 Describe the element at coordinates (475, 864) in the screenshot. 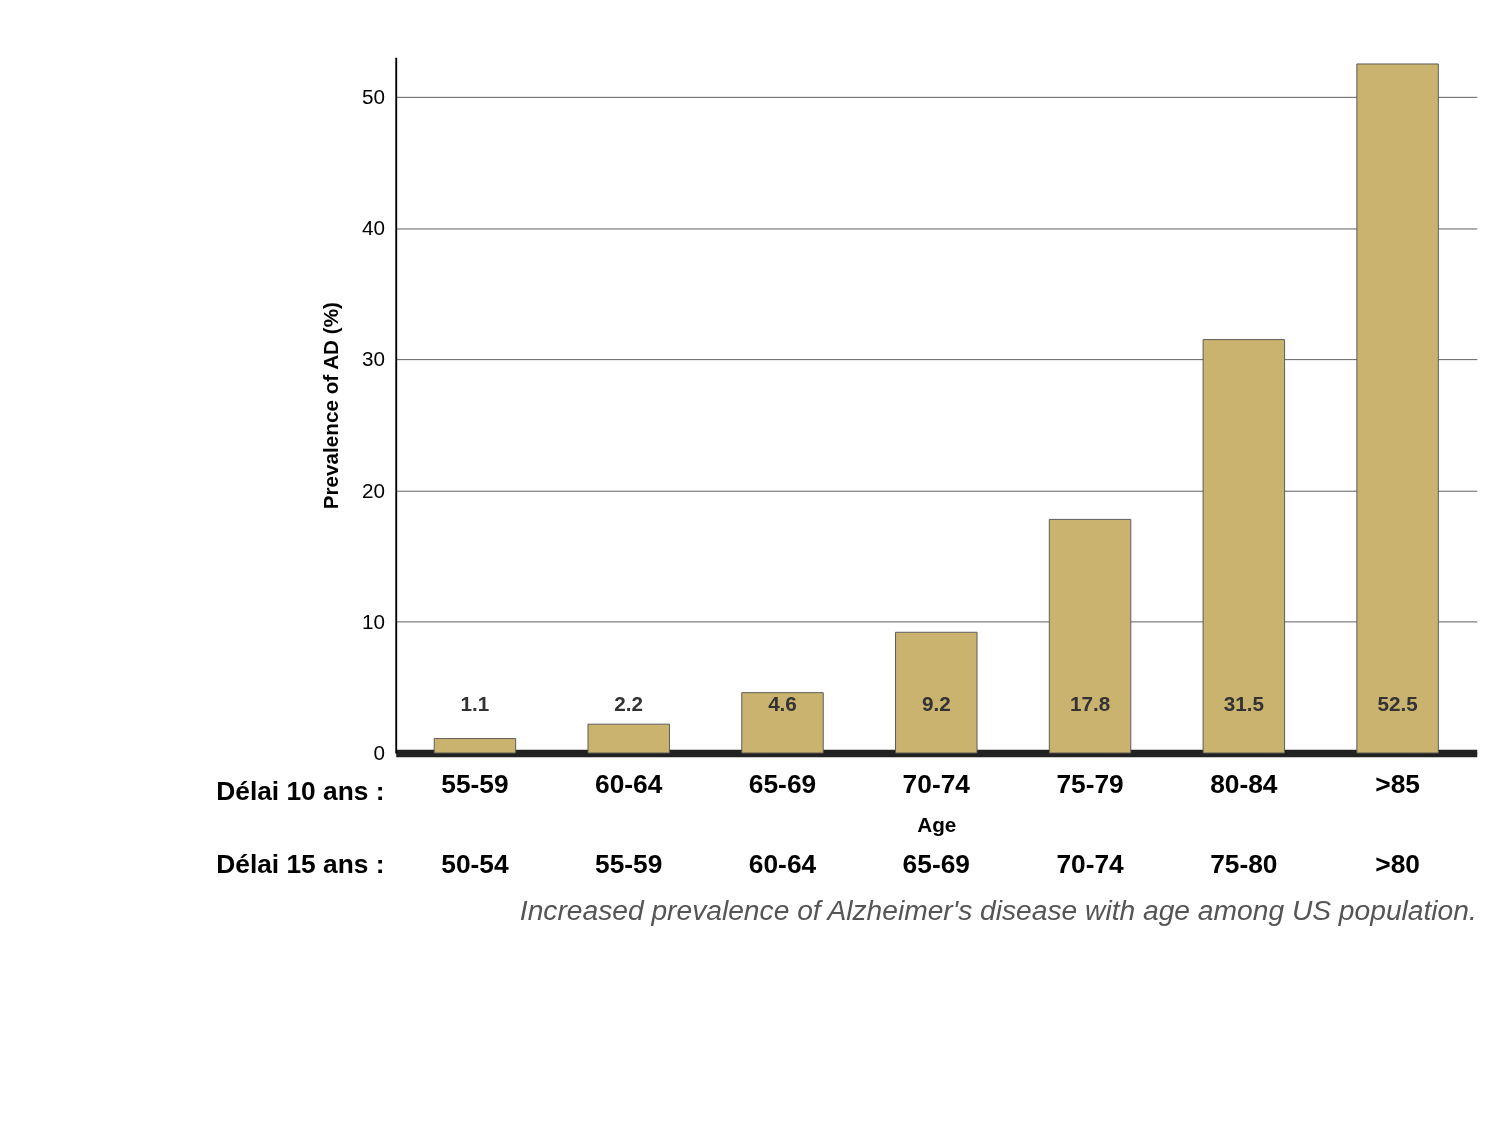

I see `text: 50-54` at that location.